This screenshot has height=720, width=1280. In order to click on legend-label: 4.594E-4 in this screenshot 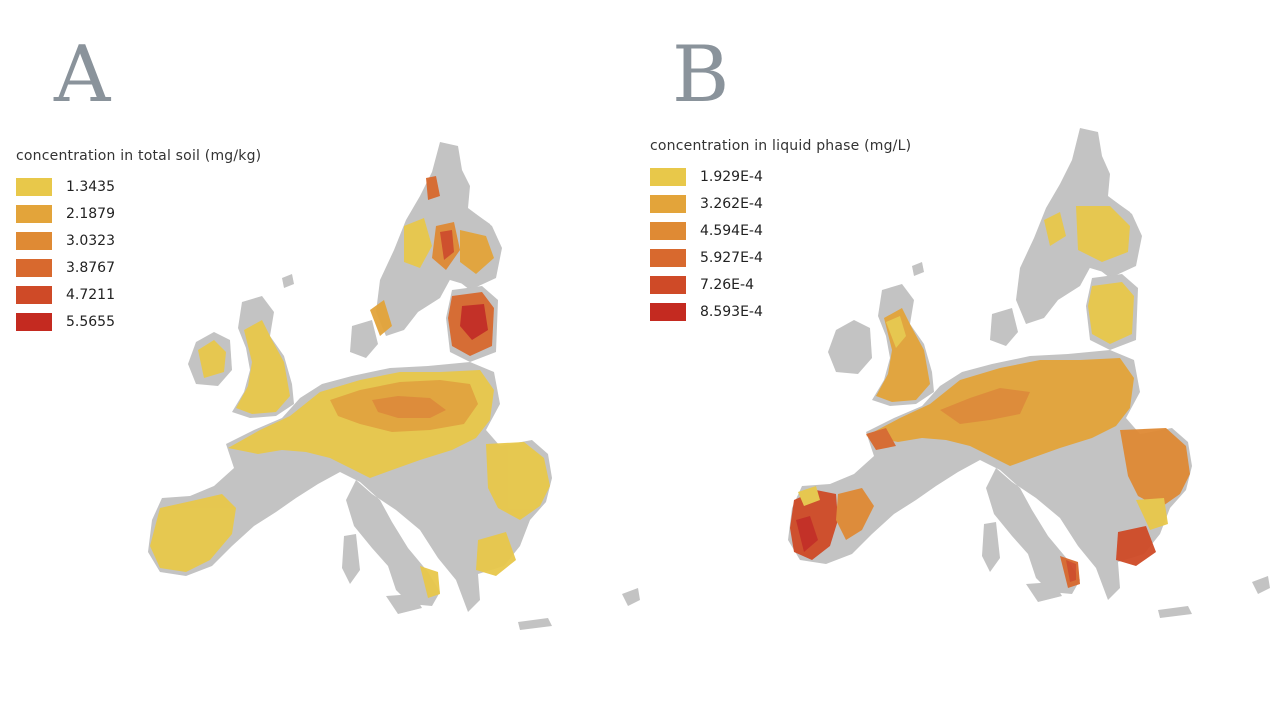, I will do `click(731, 230)`.